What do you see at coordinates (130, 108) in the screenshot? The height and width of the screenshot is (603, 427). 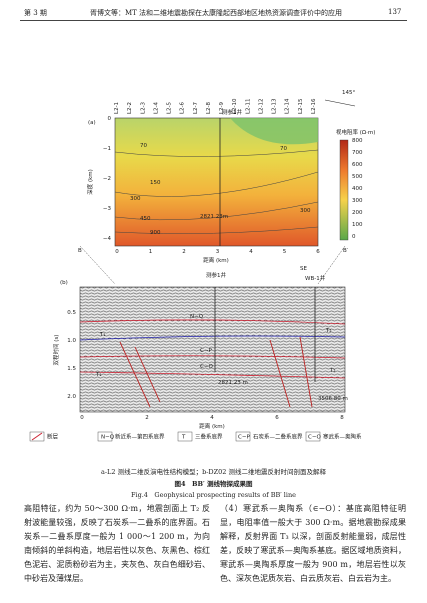 I see `station-label: L2-2` at bounding box center [130, 108].